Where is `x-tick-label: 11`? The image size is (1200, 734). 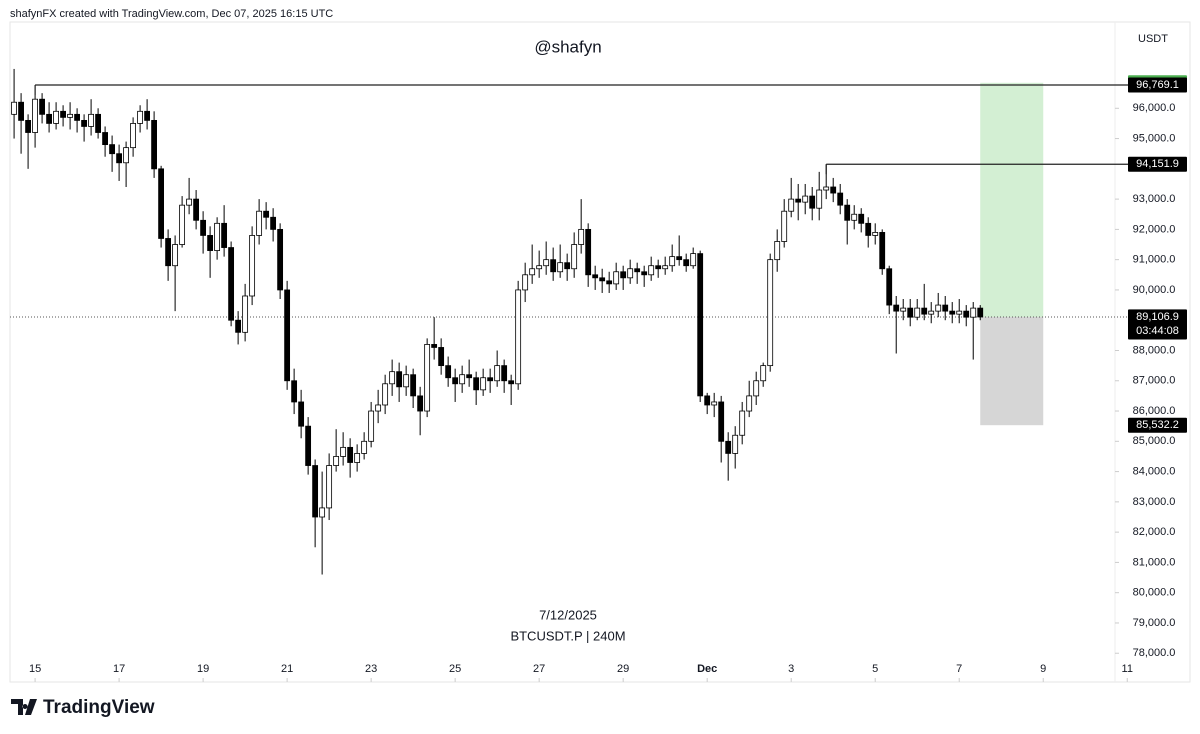 x-tick-label: 11 is located at coordinates (1127, 669).